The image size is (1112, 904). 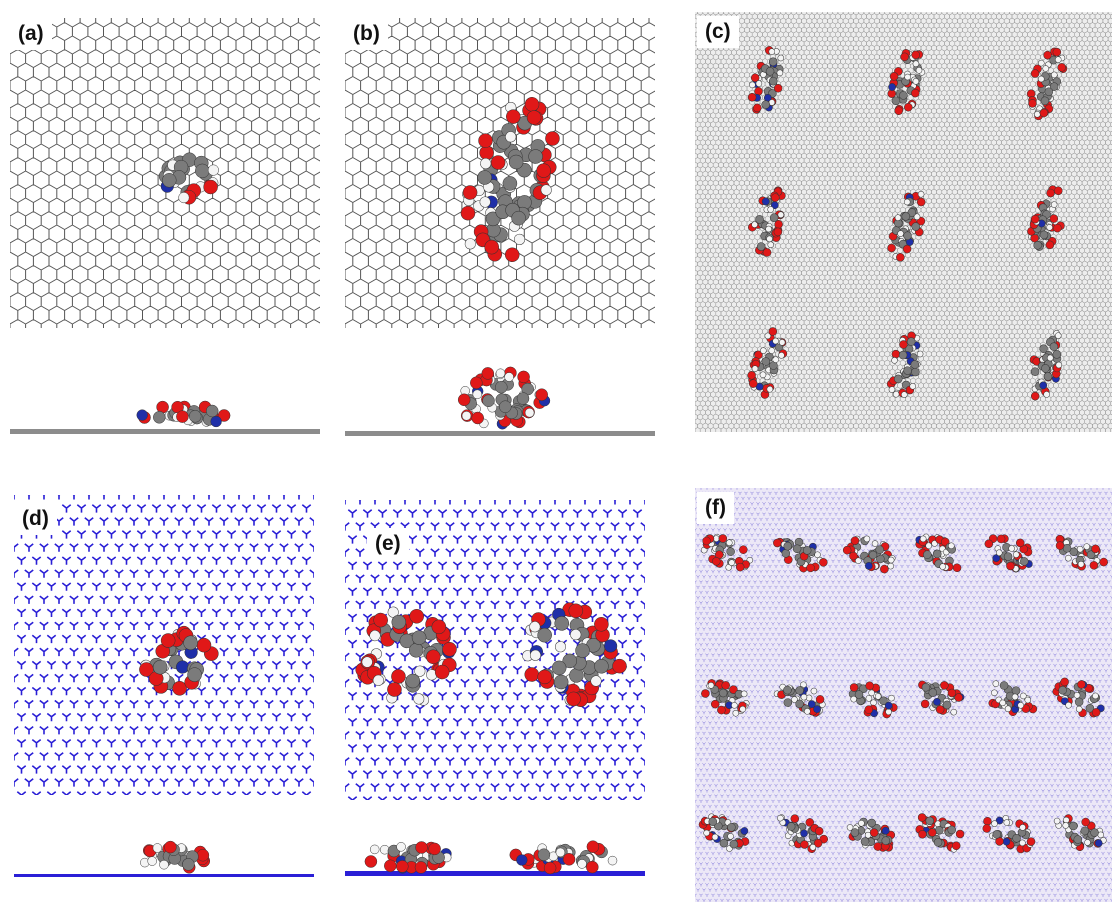 I want to click on honeycomb-bonds, so click(x=165, y=173).